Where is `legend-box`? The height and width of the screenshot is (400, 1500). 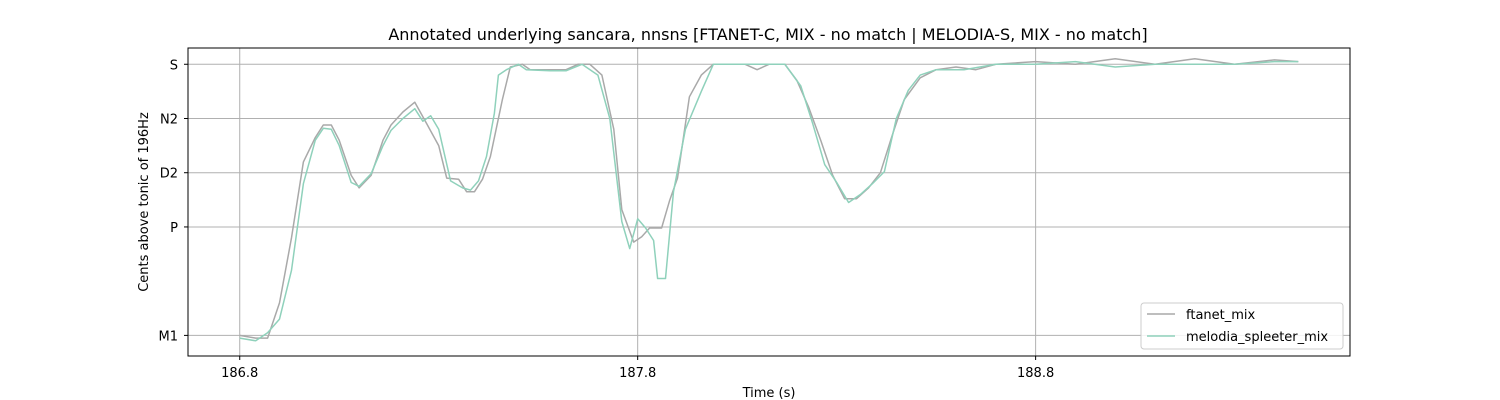 legend-box is located at coordinates (1242, 326).